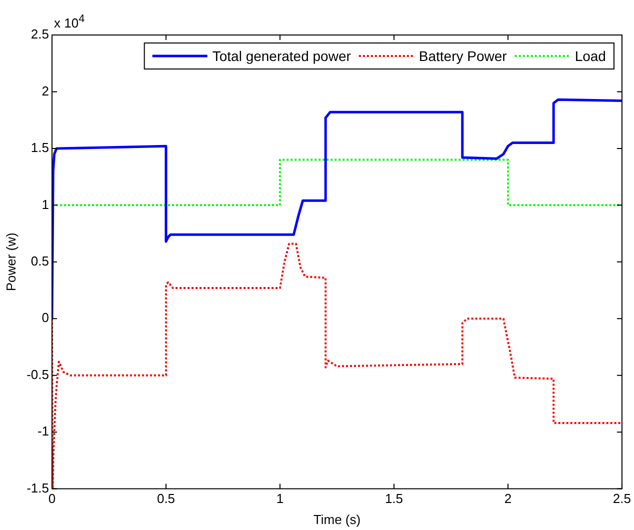 This screenshot has height=530, width=634. I want to click on y-tick-label: 2.5, so click(39, 34).